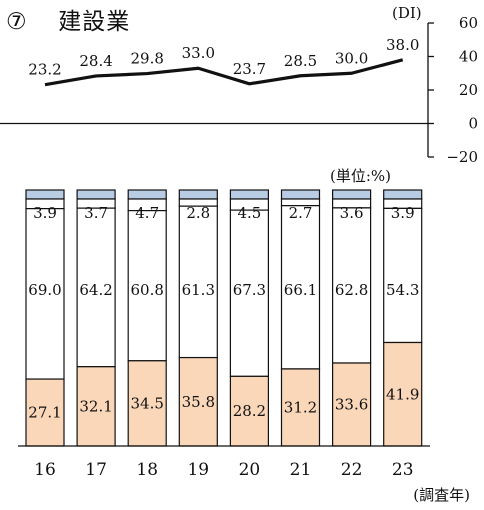 This screenshot has height=510, width=484. Describe the element at coordinates (95, 61) in the screenshot. I see `data-label: 28.4` at that location.